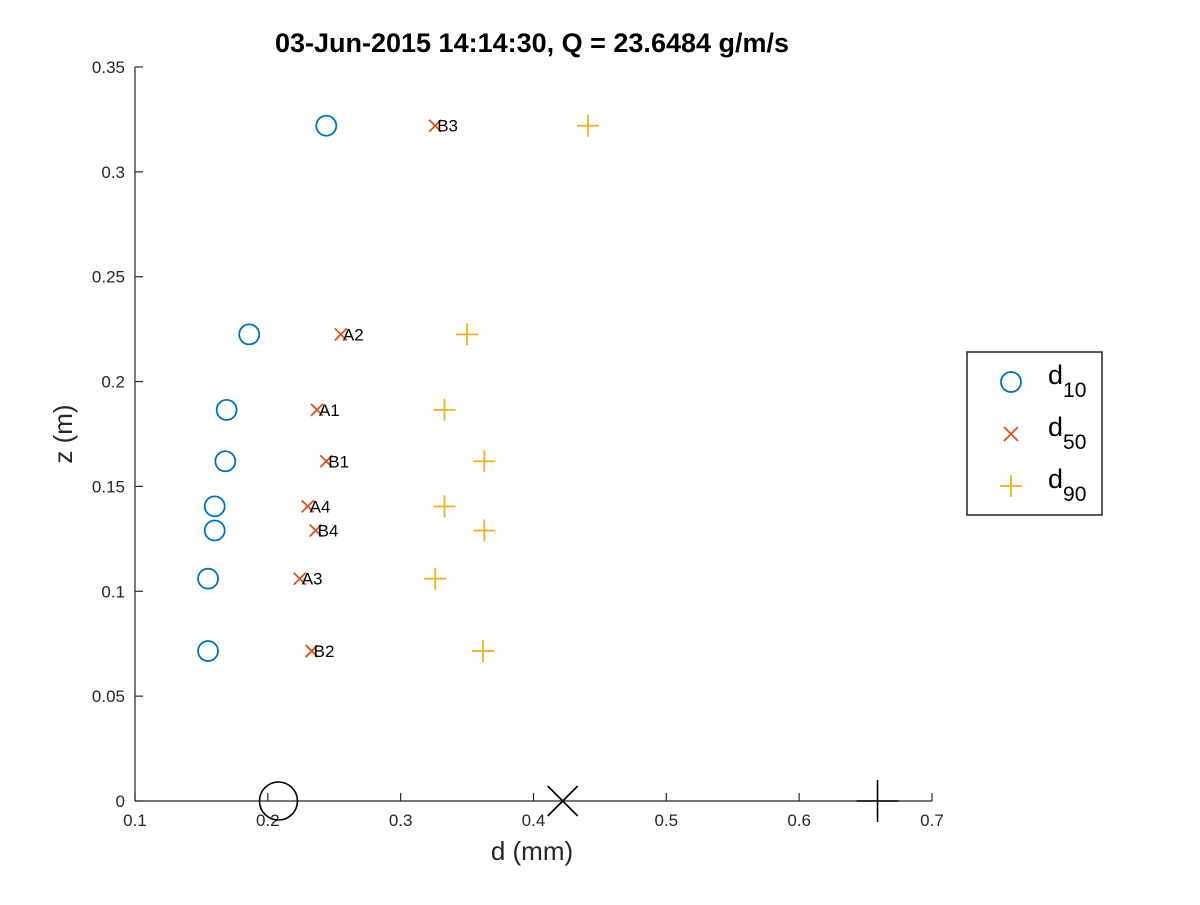 The width and height of the screenshot is (1200, 905). Describe the element at coordinates (312, 579) in the screenshot. I see `point-label: A3` at that location.